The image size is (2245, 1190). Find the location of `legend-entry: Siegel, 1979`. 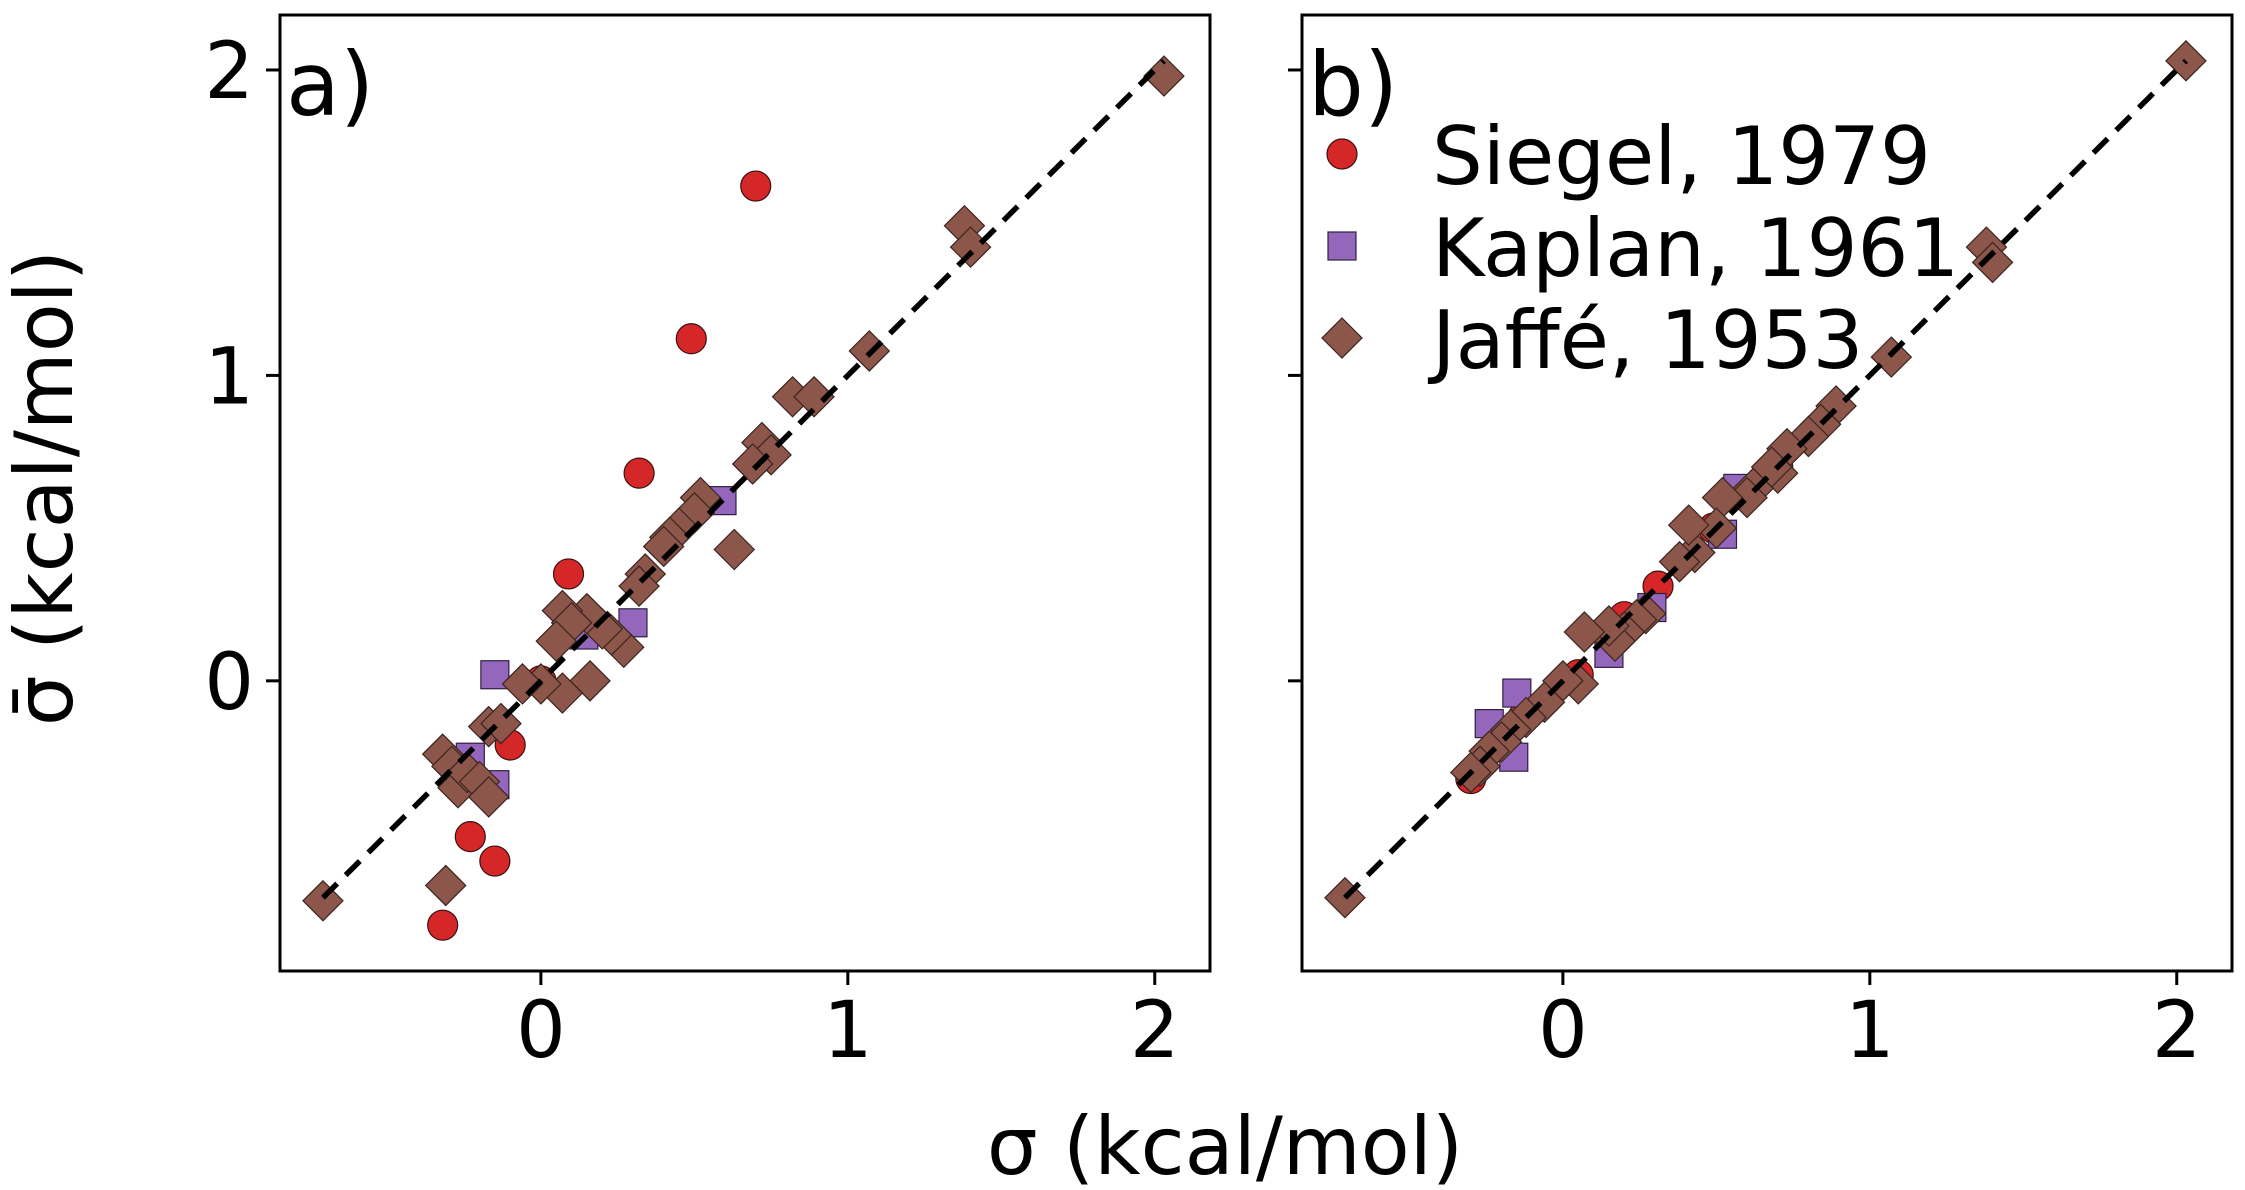

legend-entry: Siegel, 1979 is located at coordinates (1628, 156).